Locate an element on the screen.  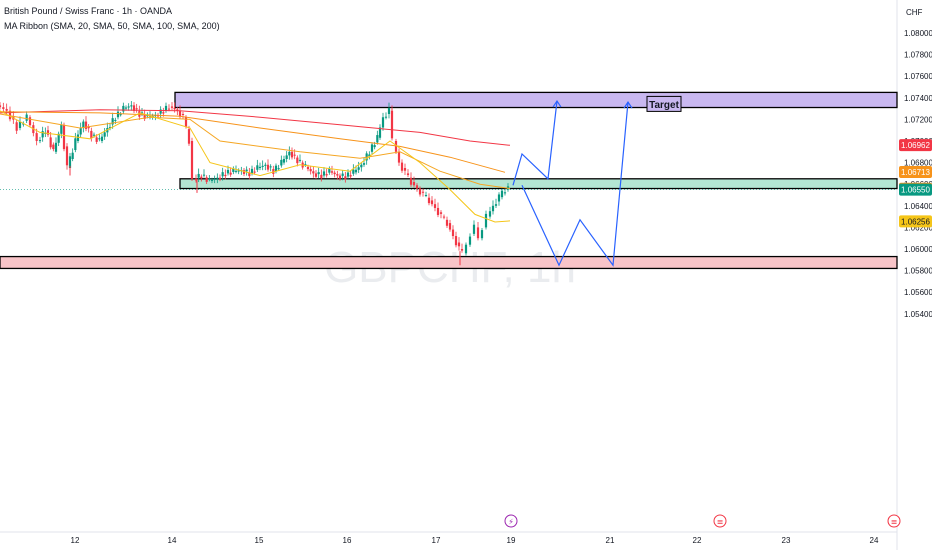
target-label: Target is located at coordinates (664, 105).